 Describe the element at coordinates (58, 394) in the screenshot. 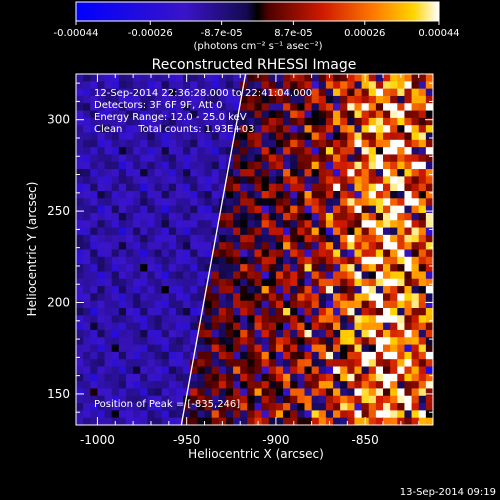

I see `y-tick-label: 150` at that location.